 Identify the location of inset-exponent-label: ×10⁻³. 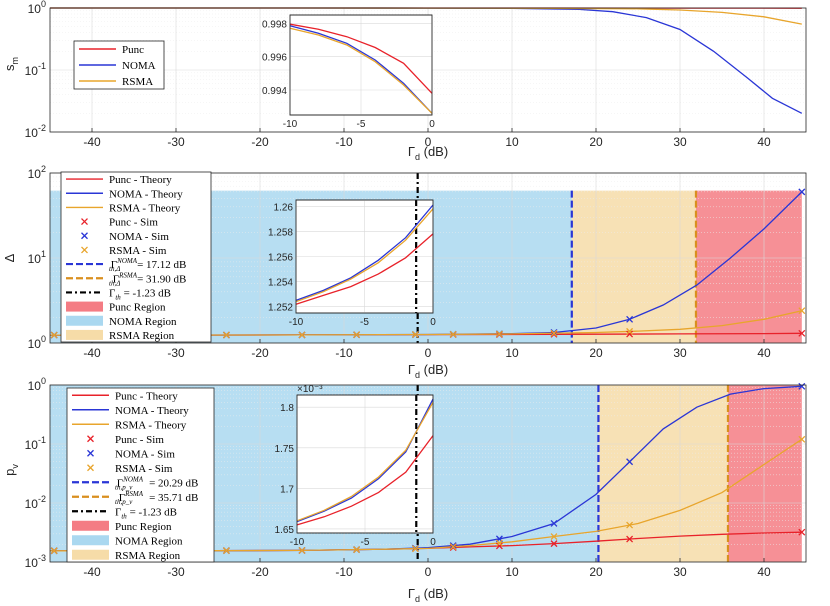
(310, 389).